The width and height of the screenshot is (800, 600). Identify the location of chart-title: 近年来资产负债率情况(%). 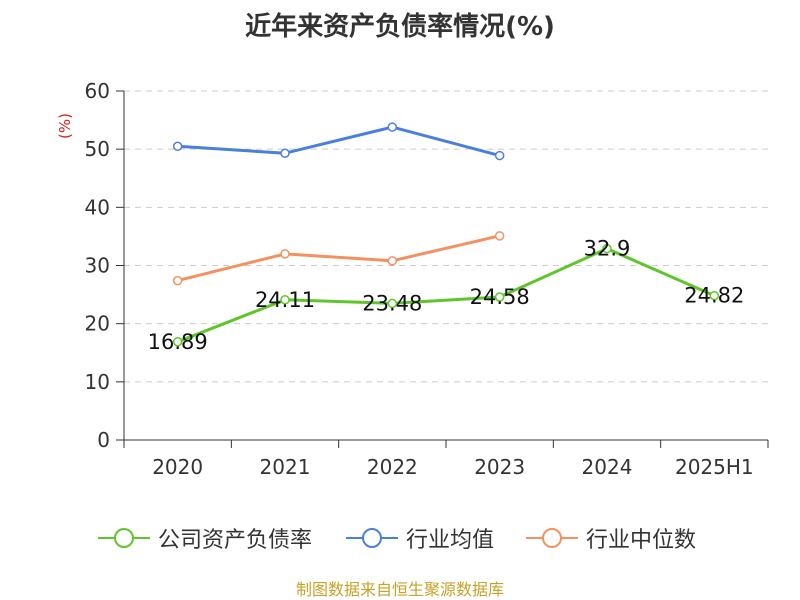
(400, 27).